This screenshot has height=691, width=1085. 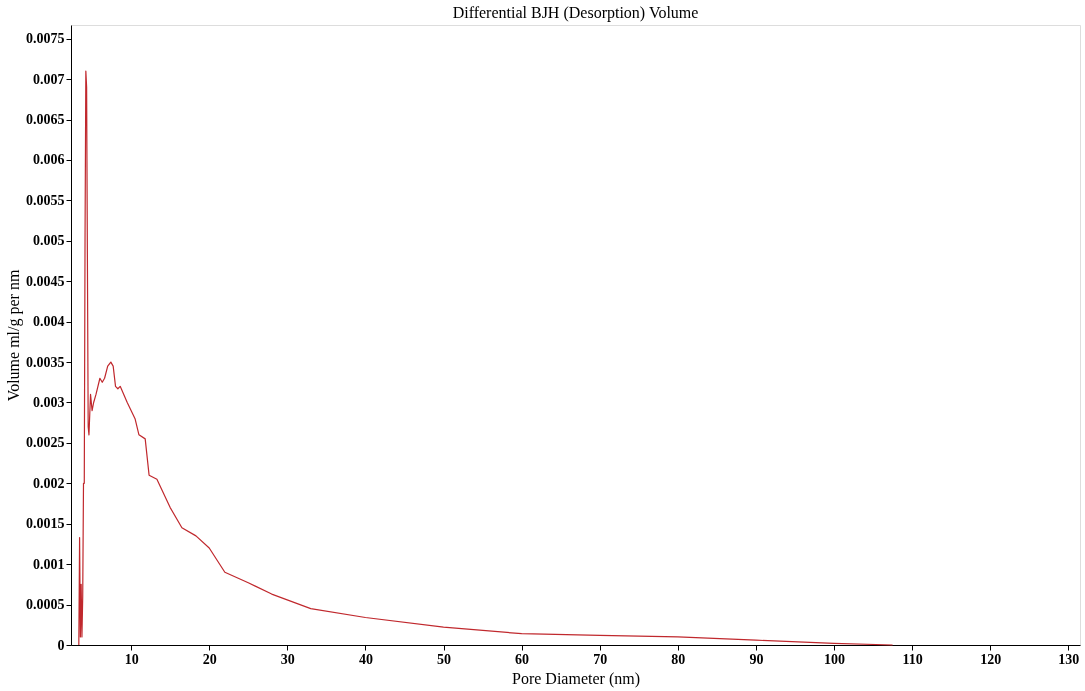 I want to click on y-tick-label: 0, so click(x=61, y=645).